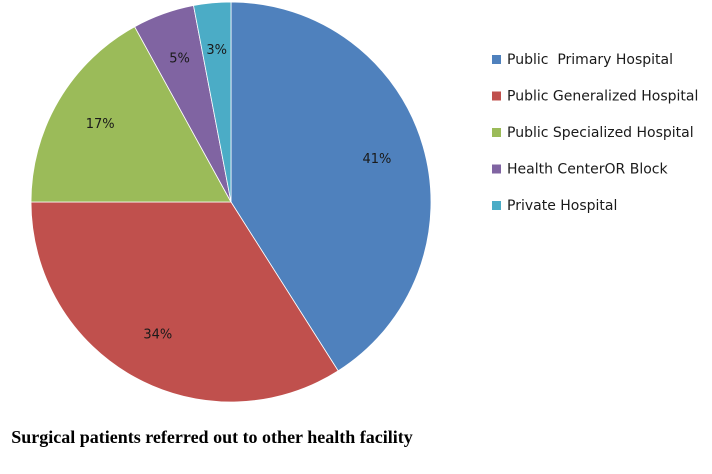  I want to click on legend-label-private-hospital: Private Hospital, so click(562, 206).